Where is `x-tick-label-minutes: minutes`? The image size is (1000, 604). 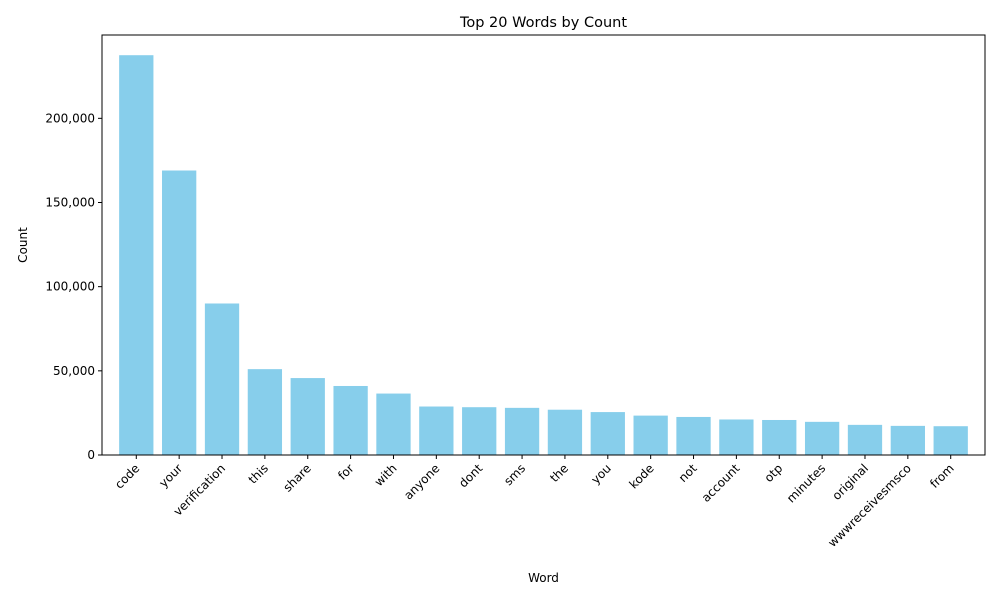 x-tick-label-minutes: minutes is located at coordinates (806, 483).